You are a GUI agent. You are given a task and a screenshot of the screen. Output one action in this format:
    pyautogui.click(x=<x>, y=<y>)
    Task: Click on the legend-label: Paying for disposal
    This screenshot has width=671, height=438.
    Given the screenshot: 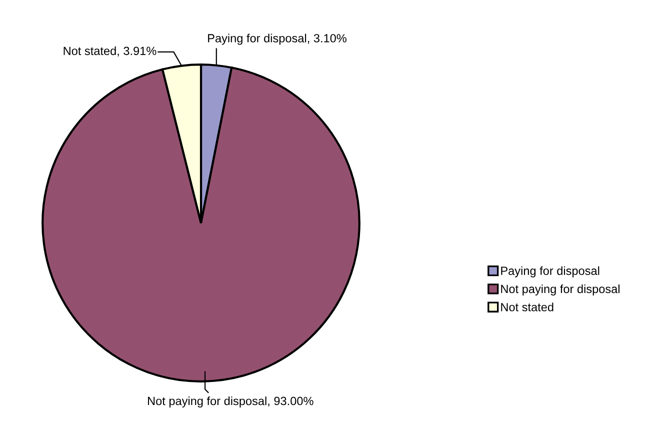 What is the action you would take?
    pyautogui.click(x=550, y=272)
    